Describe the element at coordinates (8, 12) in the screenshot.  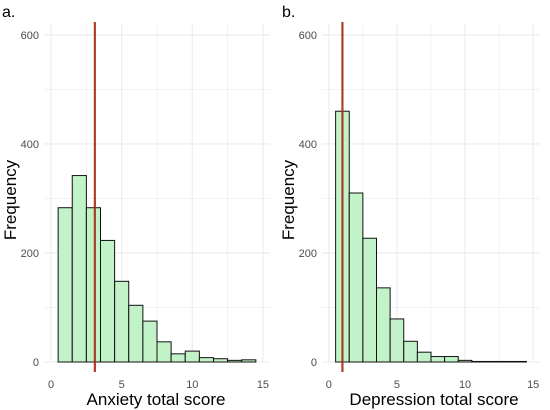
I see `panel-label: a.` at that location.